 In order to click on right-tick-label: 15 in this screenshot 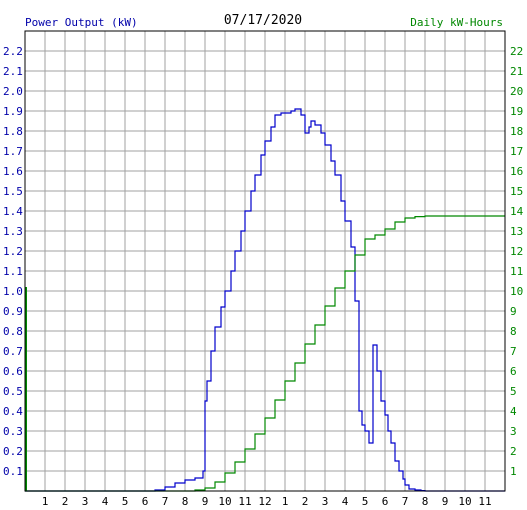, I will do `click(516, 191)`.